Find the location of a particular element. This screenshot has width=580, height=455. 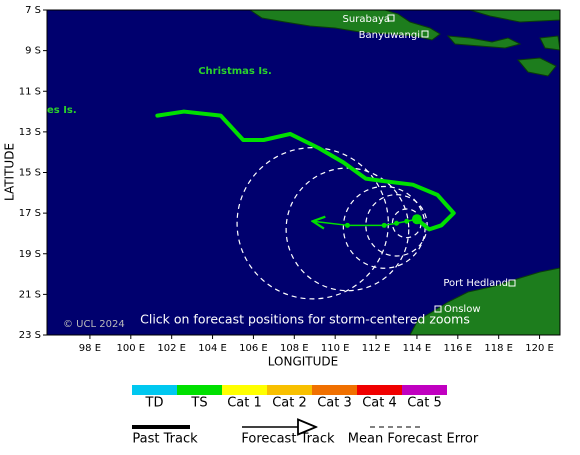

x-tick-label: 108 E is located at coordinates (294, 348).